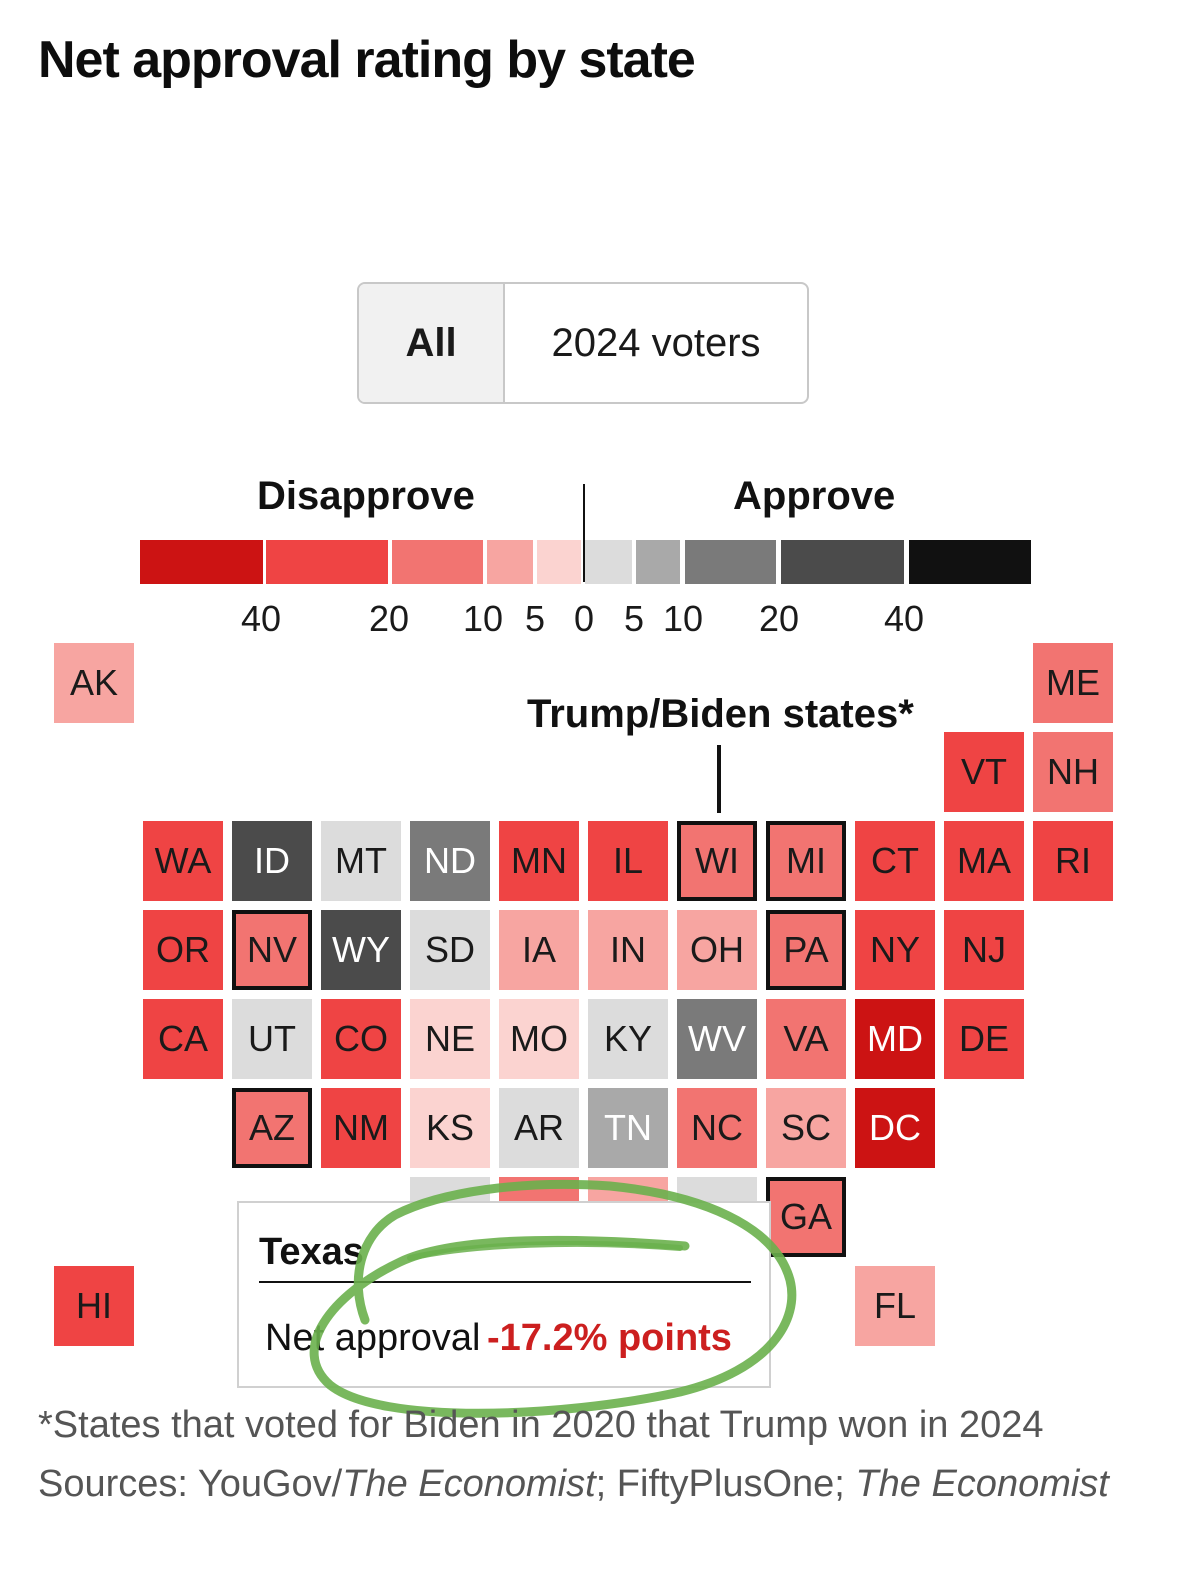 The height and width of the screenshot is (1583, 1179). I want to click on state-tile-nj: NJ, so click(984, 950).